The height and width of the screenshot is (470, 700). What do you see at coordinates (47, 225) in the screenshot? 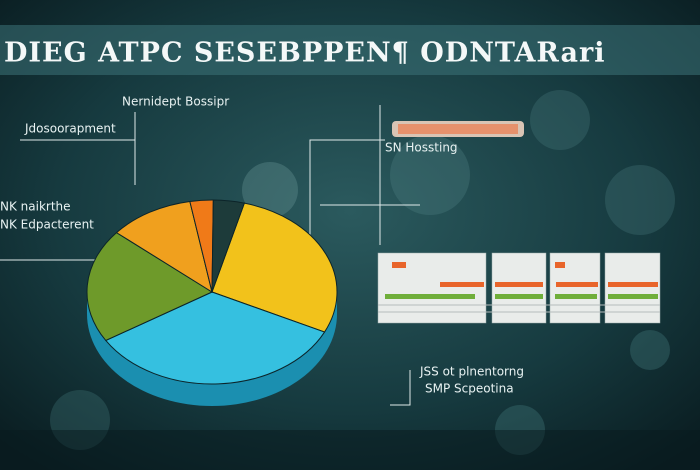
I see `annotation: NK Edpacterent` at bounding box center [47, 225].